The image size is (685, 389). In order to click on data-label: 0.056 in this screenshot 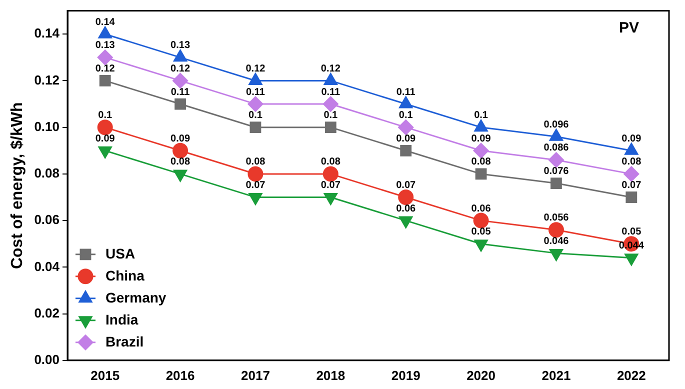, I will do `click(557, 218)`.